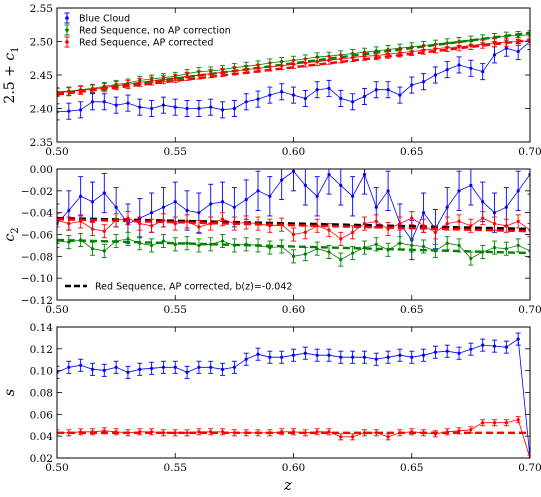 The image size is (541, 497). Describe the element at coordinates (175, 310) in the screenshot. I see `x-tick-label: 0.55` at that location.